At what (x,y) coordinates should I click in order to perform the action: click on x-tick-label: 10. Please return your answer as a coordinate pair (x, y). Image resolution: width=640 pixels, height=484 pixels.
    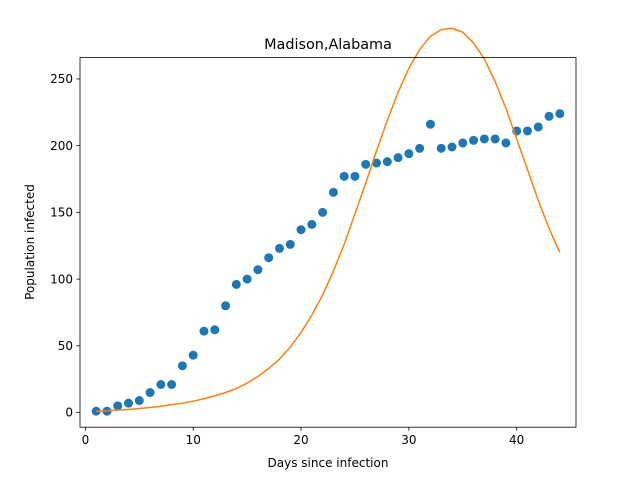
    Looking at the image, I should click on (193, 440).